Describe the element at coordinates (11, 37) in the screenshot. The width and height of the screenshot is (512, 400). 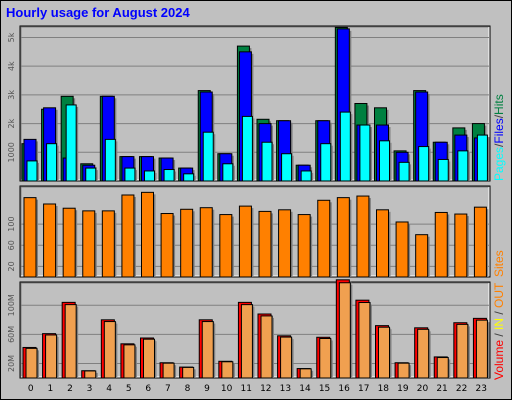
I see `panel-1-tick-label-4: 5k` at that location.